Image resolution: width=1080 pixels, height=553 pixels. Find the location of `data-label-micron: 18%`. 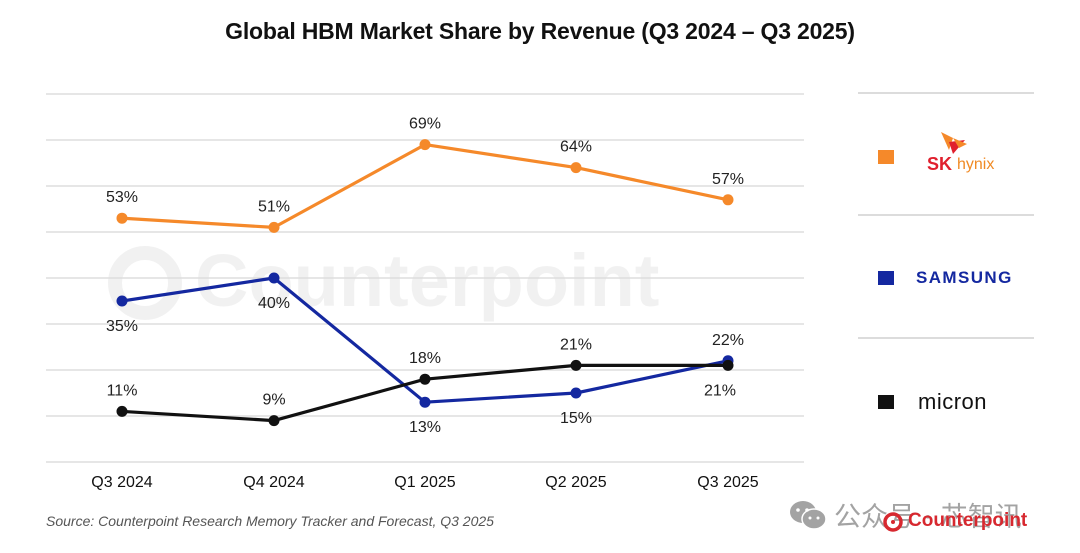

data-label-micron: 18% is located at coordinates (425, 358).